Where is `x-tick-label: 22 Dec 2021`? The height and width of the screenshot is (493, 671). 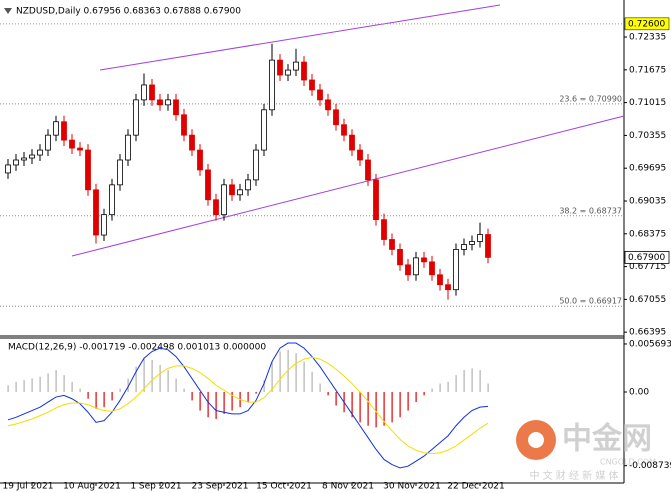
x-tick-label: 22 Dec 2021 is located at coordinates (476, 487).